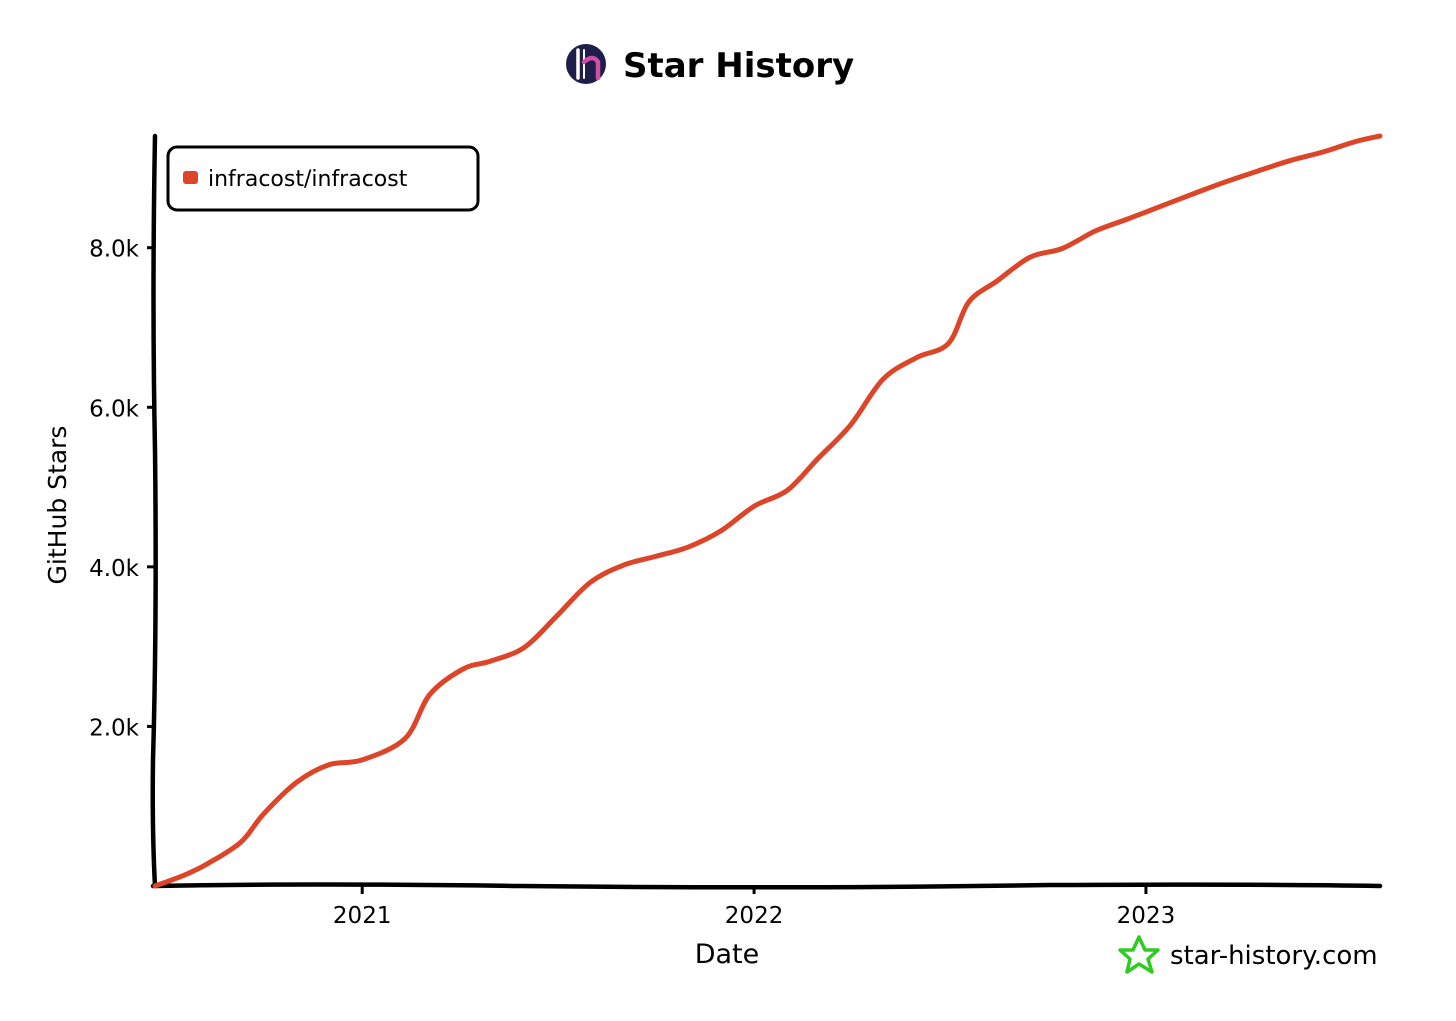 This screenshot has width=1456, height=1021. What do you see at coordinates (754, 916) in the screenshot?
I see `x-tick-label: 2022` at bounding box center [754, 916].